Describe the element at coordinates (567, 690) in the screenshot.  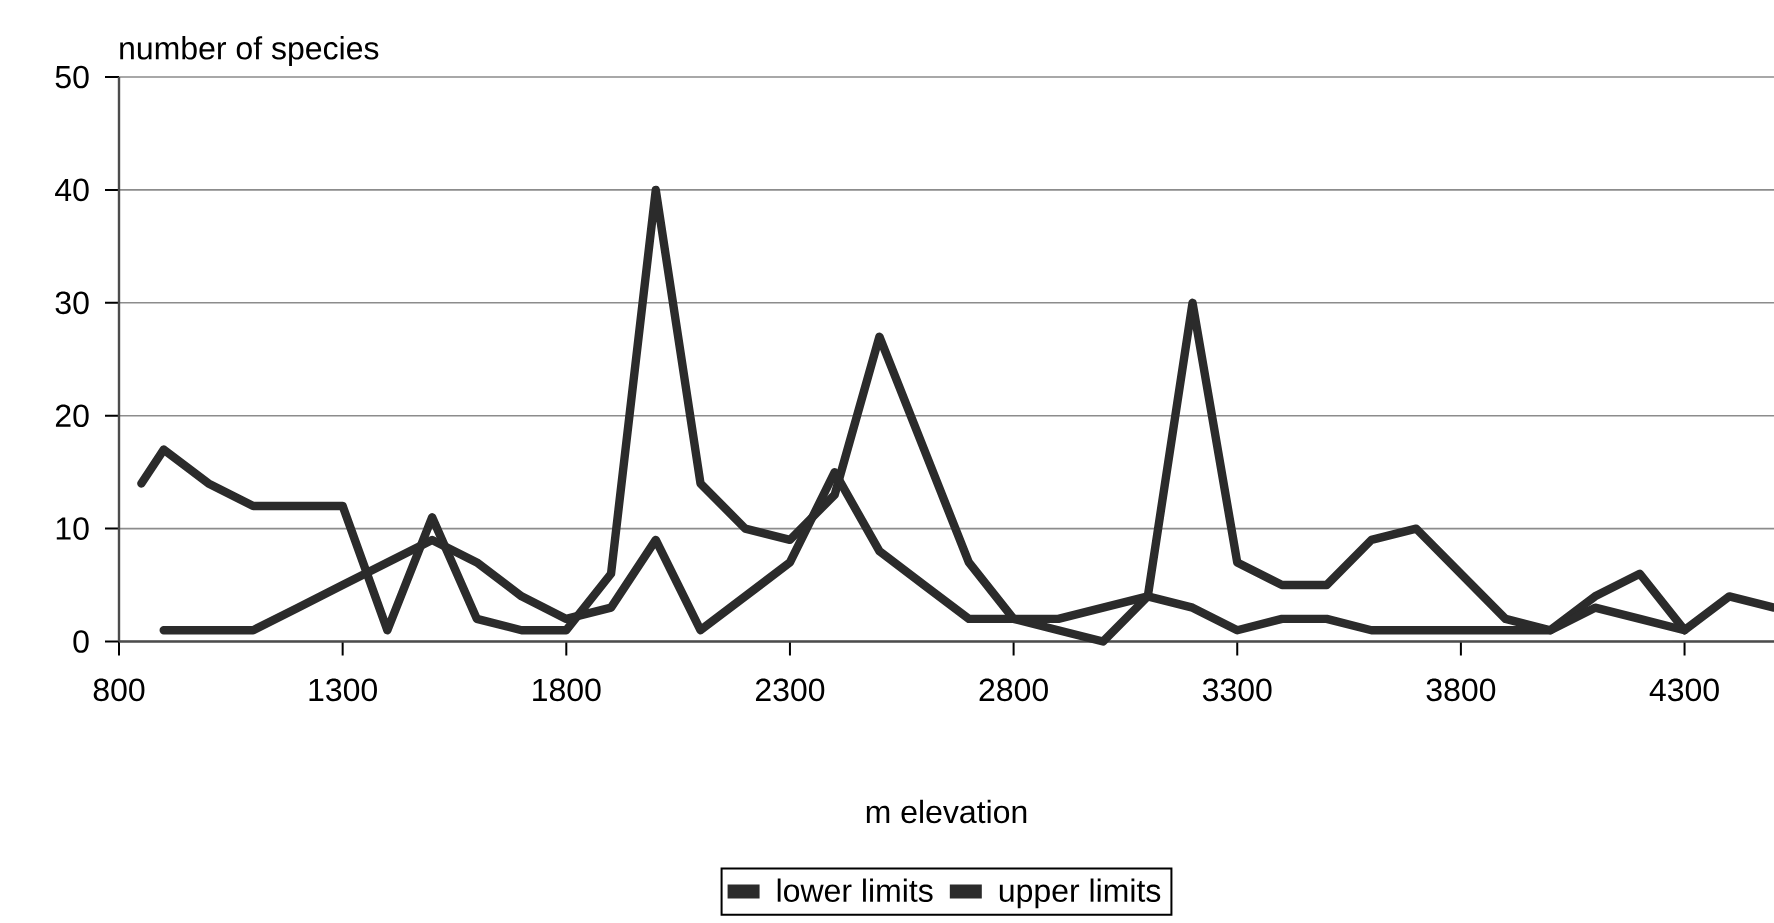
I see `x-tick-label: 1800` at that location.